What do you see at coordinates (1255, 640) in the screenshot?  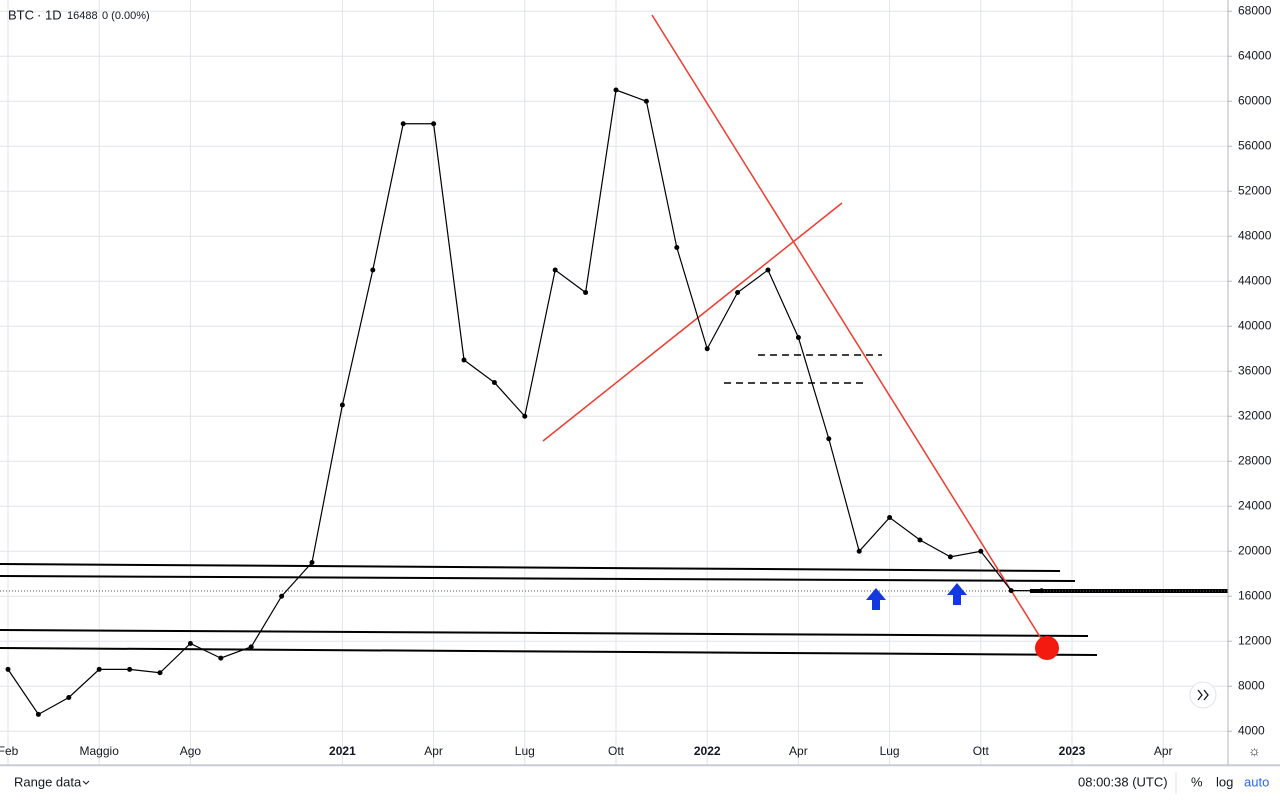 I see `y-tick-label: 12000` at bounding box center [1255, 640].